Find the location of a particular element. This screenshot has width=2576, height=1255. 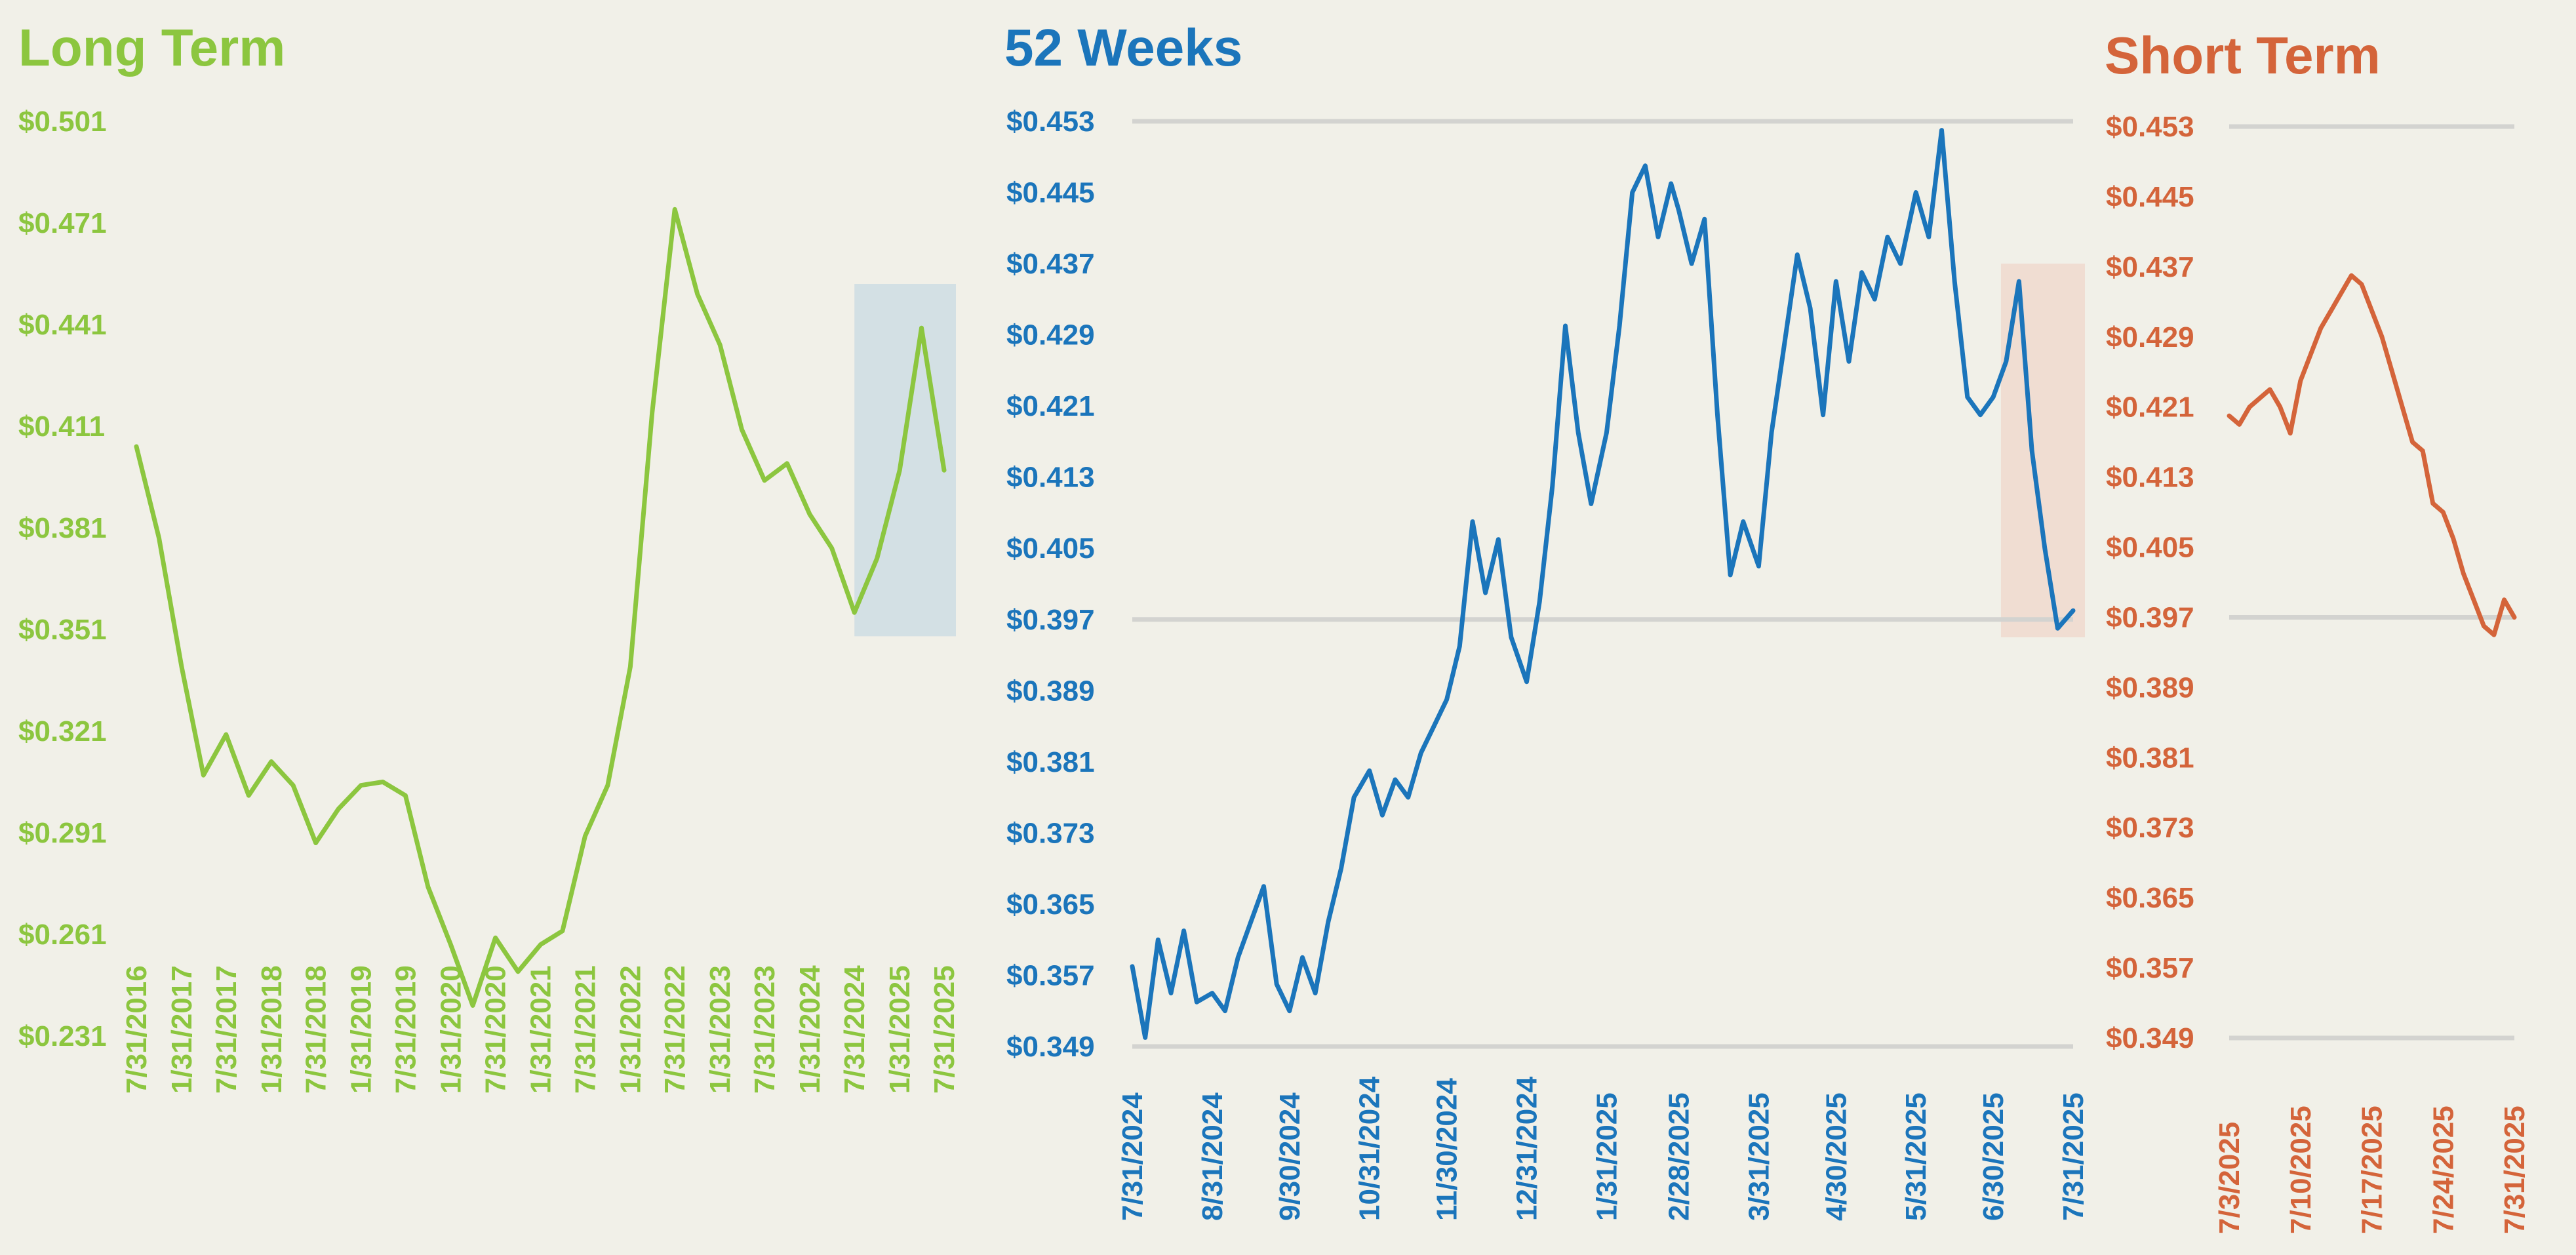

x-tick-label: 12/31/2024 is located at coordinates (1527, 1148).